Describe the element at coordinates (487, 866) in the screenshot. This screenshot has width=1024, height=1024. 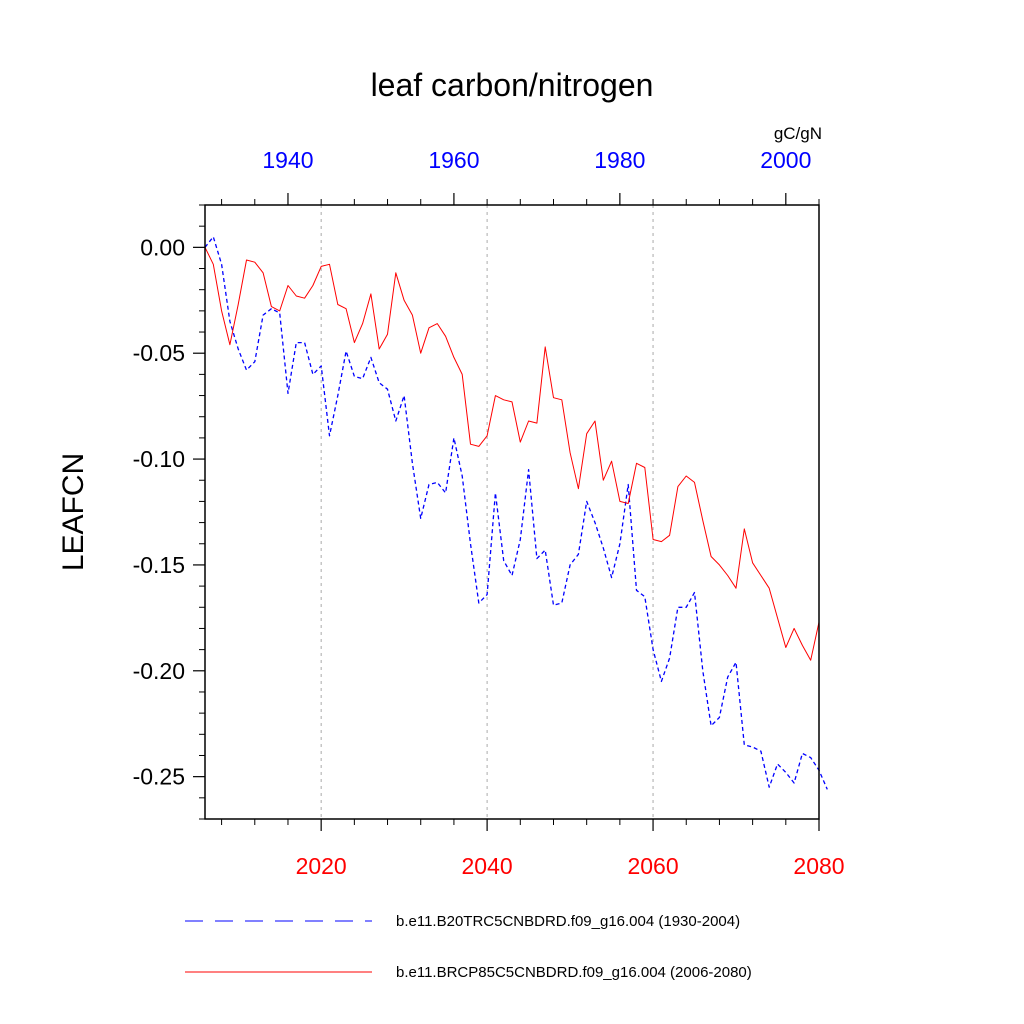
I see `x-bottom-tick-label: 2040` at that location.